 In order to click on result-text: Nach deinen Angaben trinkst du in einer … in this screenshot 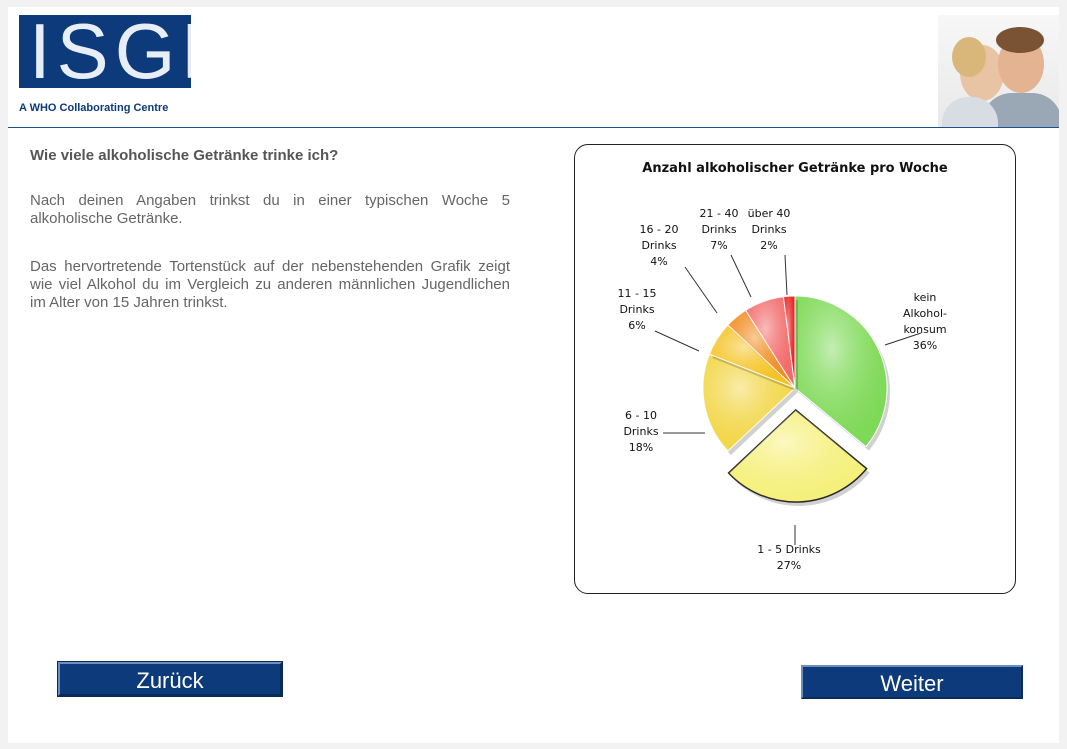, I will do `click(270, 209)`.